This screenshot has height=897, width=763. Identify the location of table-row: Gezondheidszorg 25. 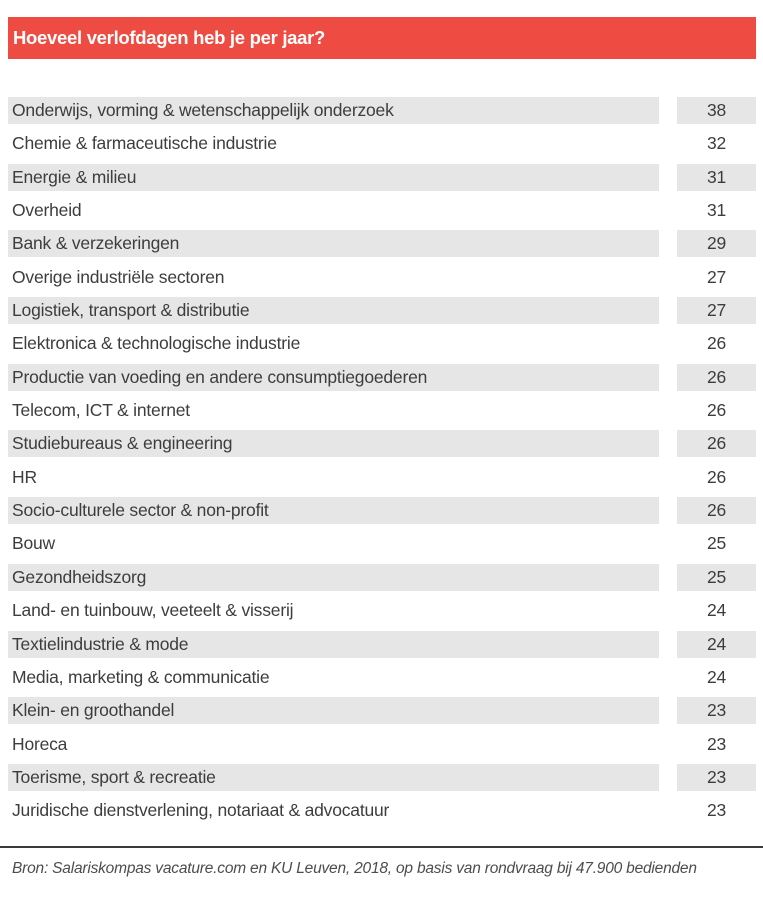
(382, 577).